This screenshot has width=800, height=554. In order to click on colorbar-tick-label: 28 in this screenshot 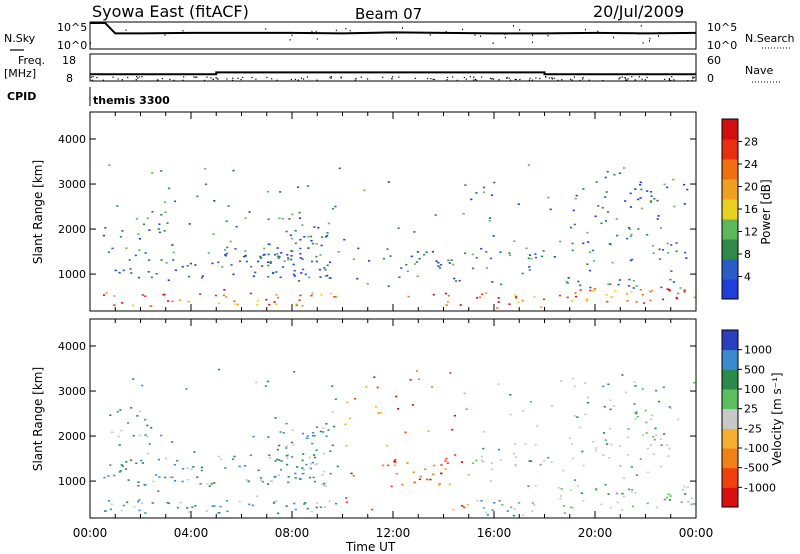, I will do `click(751, 142)`.